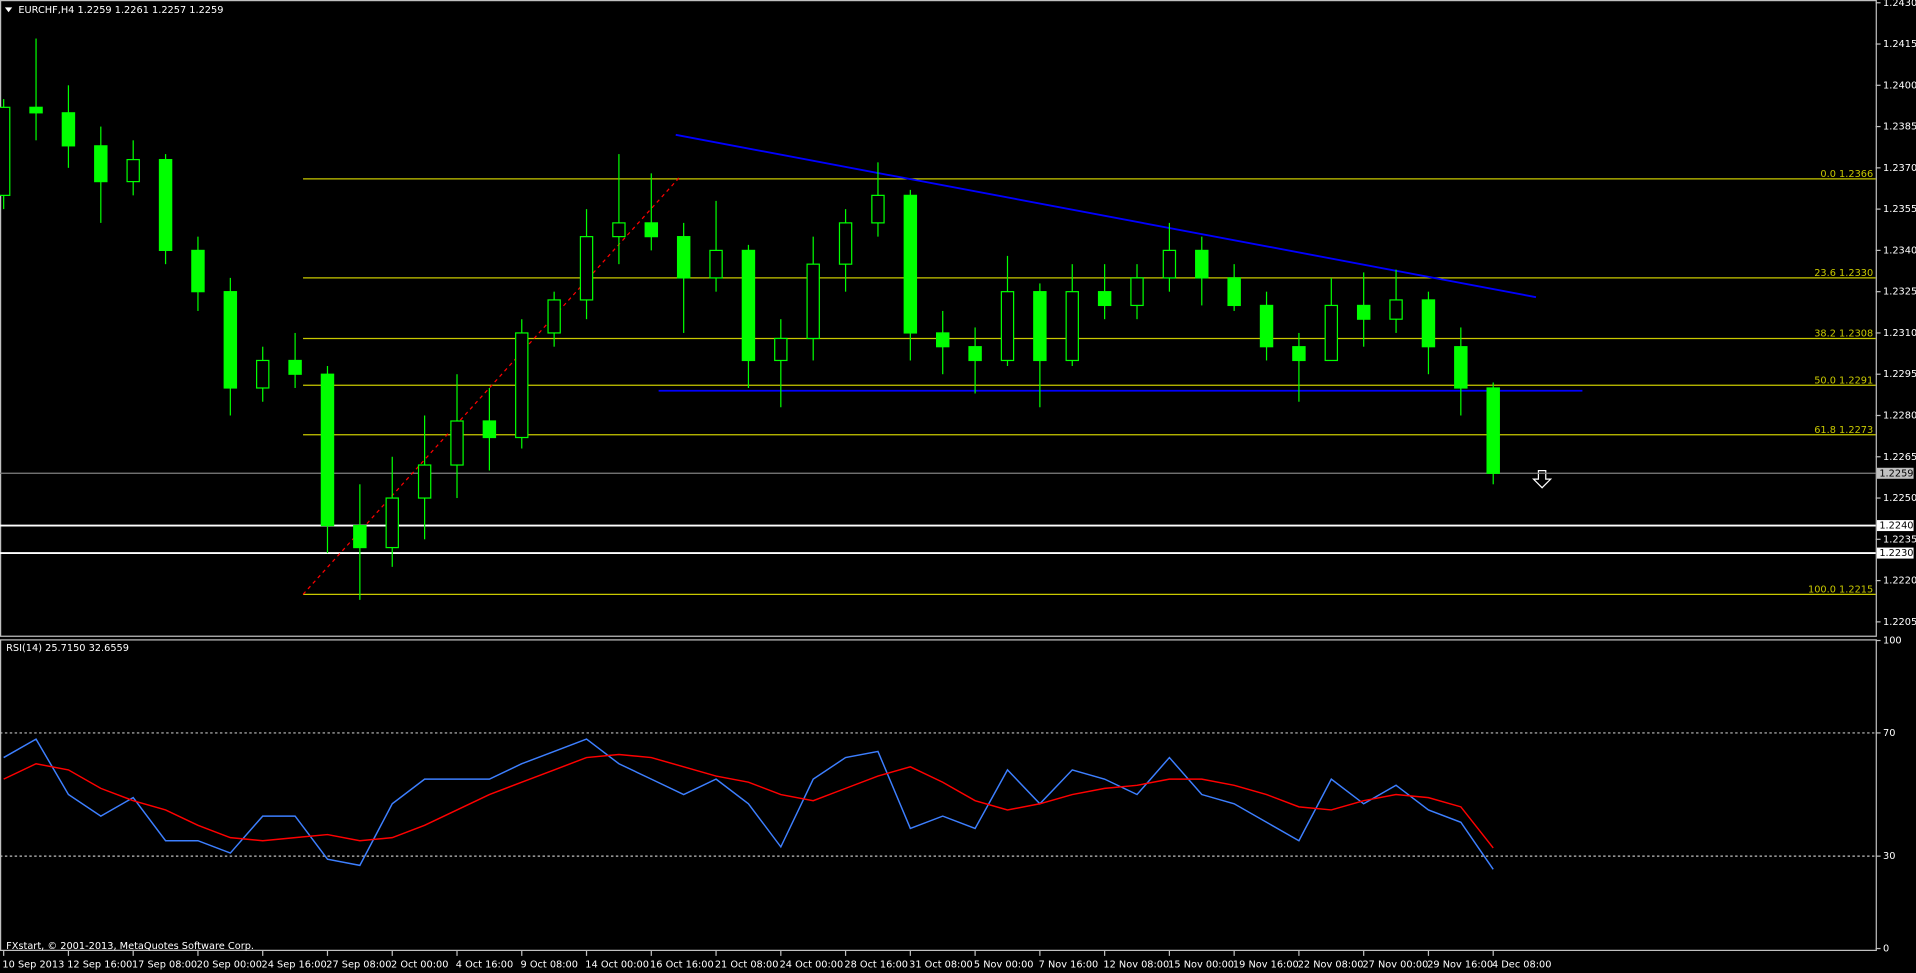  What do you see at coordinates (1843, 273) in the screenshot?
I see `fib-label: 23.6 1.2330` at bounding box center [1843, 273].